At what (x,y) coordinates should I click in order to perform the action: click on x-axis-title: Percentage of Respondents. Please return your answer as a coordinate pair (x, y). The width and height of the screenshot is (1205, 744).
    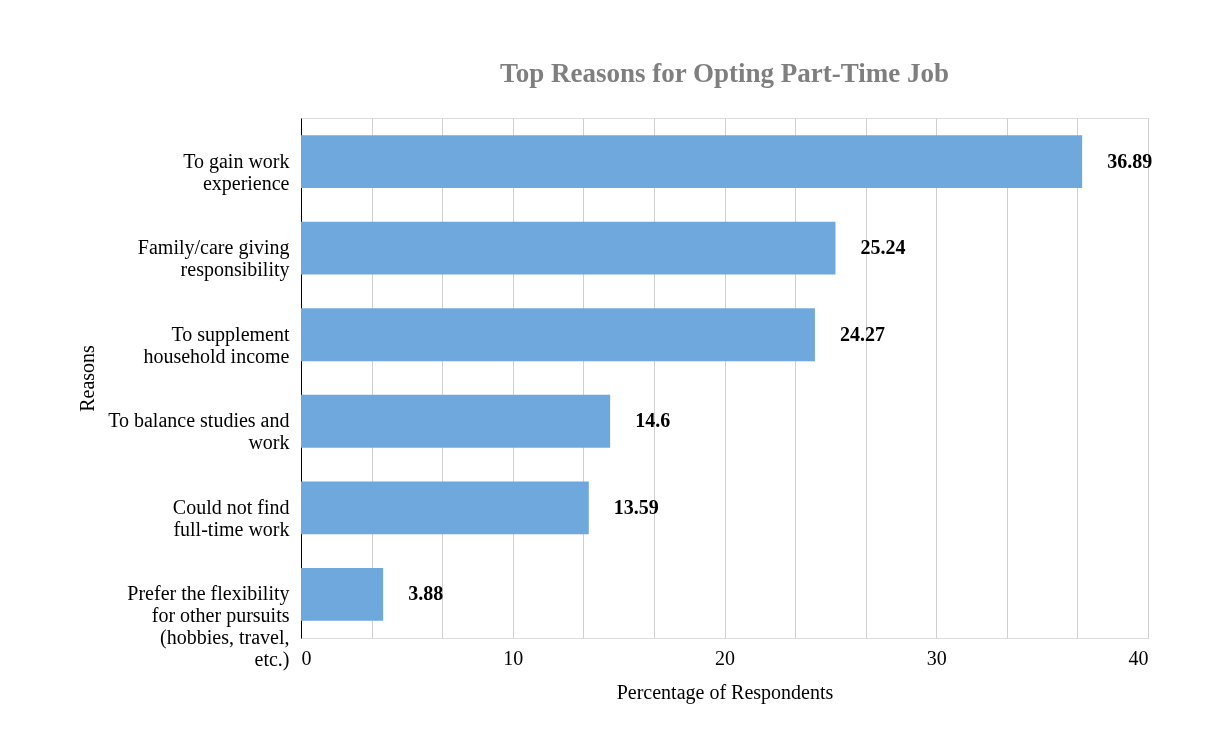
    Looking at the image, I should click on (725, 692).